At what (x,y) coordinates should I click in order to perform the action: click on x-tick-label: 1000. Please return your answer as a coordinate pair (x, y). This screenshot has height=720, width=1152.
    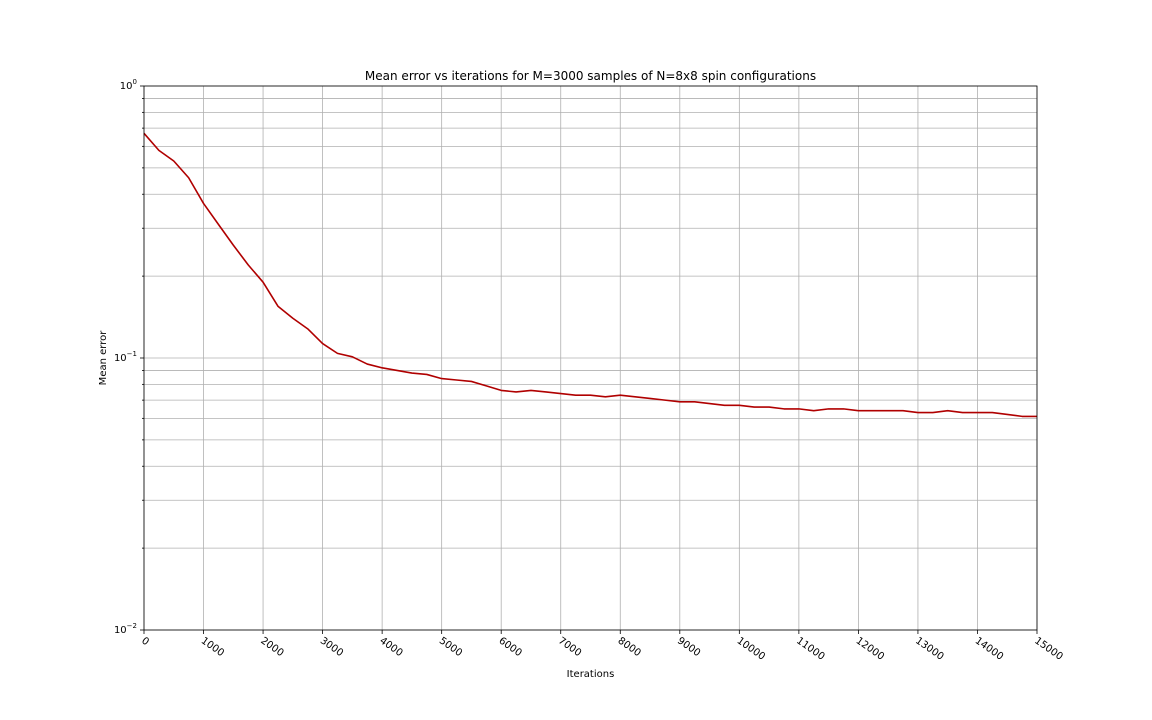
    Looking at the image, I should click on (212, 647).